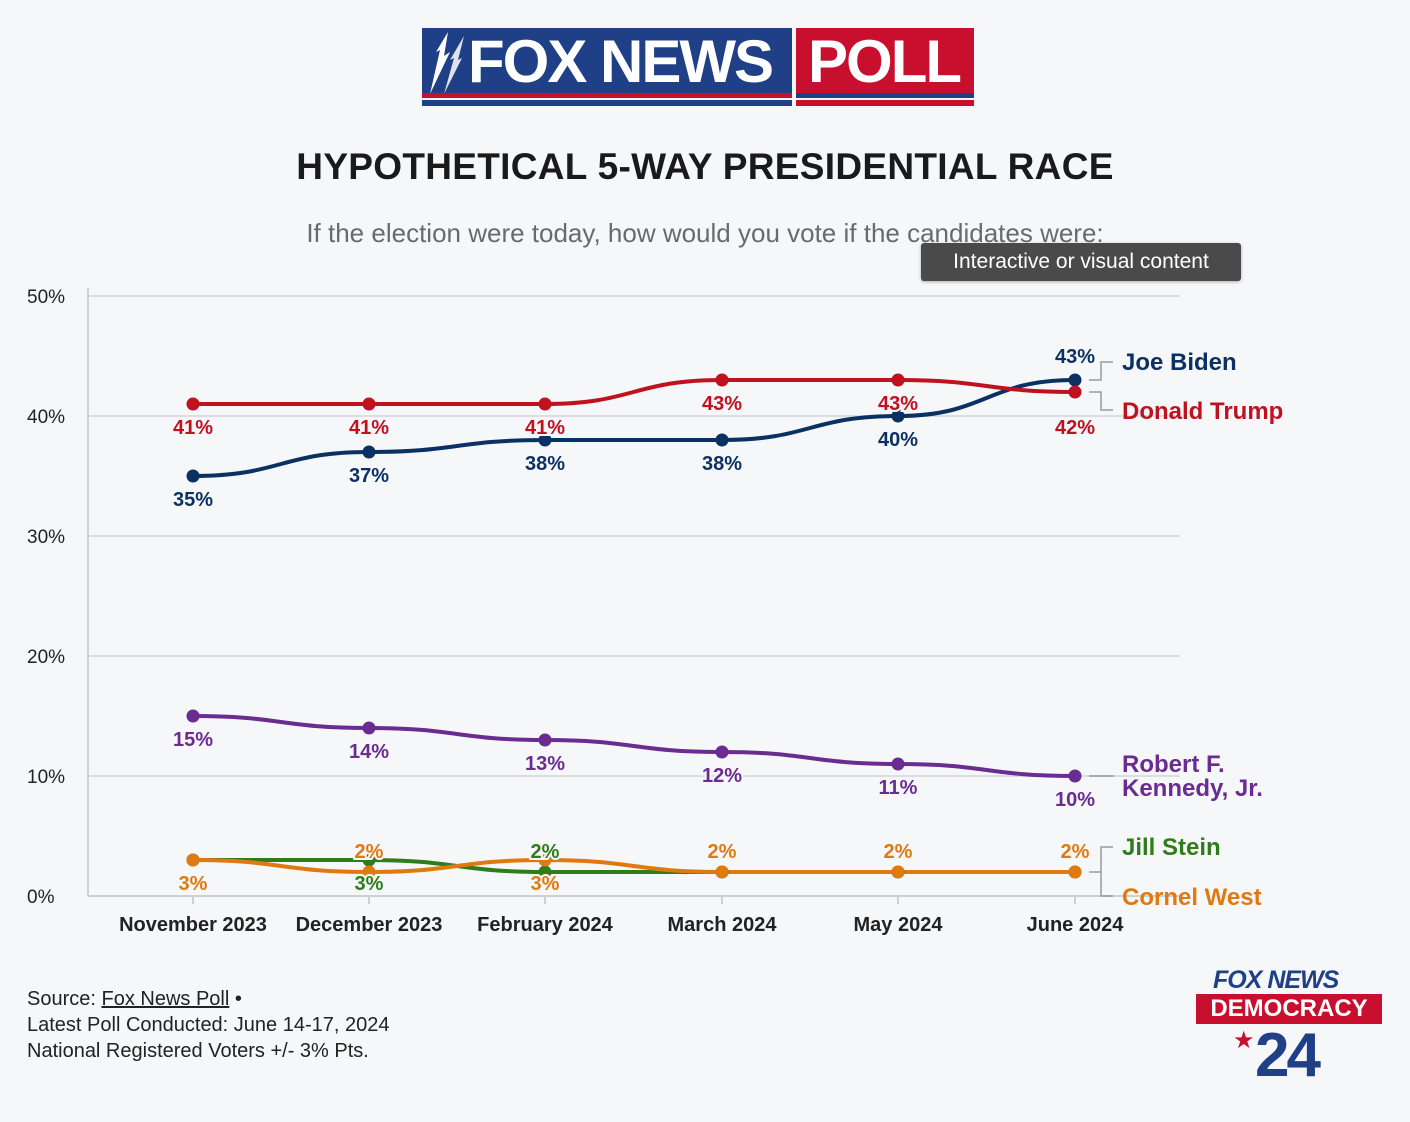 The image size is (1410, 1122). Describe the element at coordinates (545, 852) in the screenshot. I see `data-label-jill-stein: 2%` at that location.